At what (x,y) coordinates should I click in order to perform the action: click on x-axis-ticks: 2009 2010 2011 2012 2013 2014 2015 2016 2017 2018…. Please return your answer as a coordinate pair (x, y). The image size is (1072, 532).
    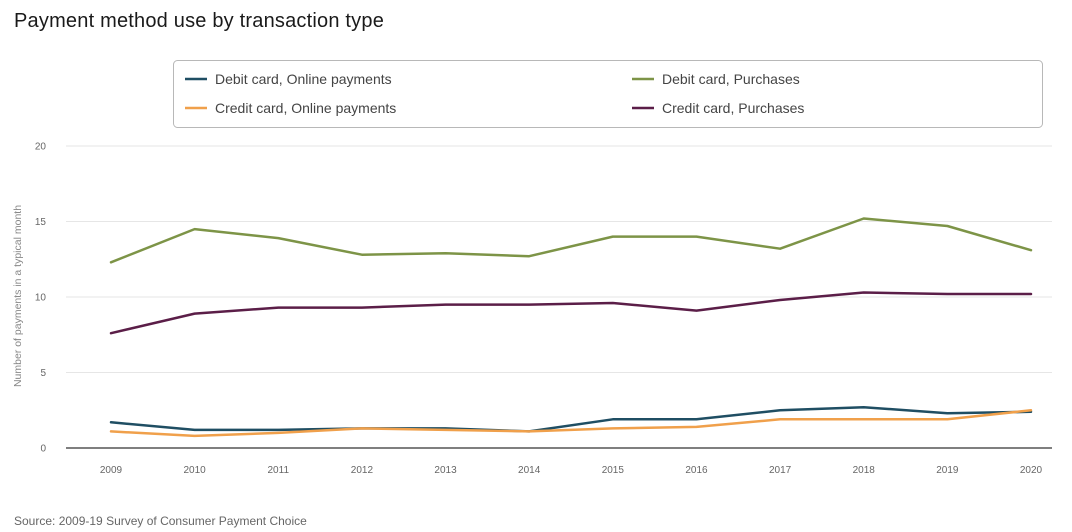
    Looking at the image, I should click on (571, 470).